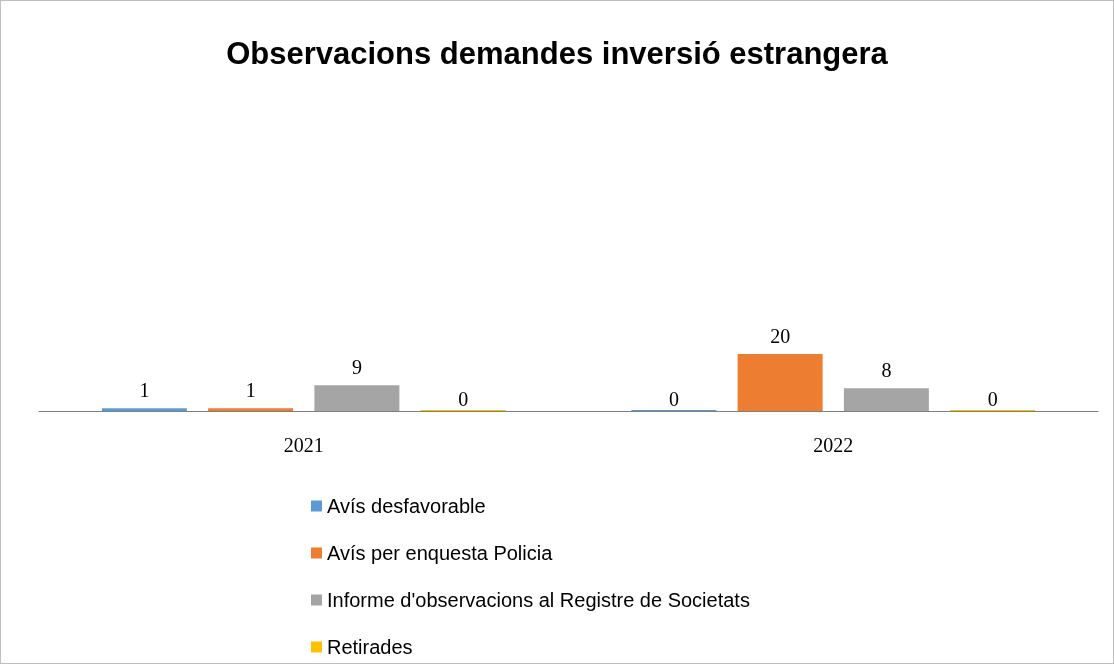 The width and height of the screenshot is (1114, 664). Describe the element at coordinates (303, 445) in the screenshot. I see `x-tick-label: 2021` at that location.